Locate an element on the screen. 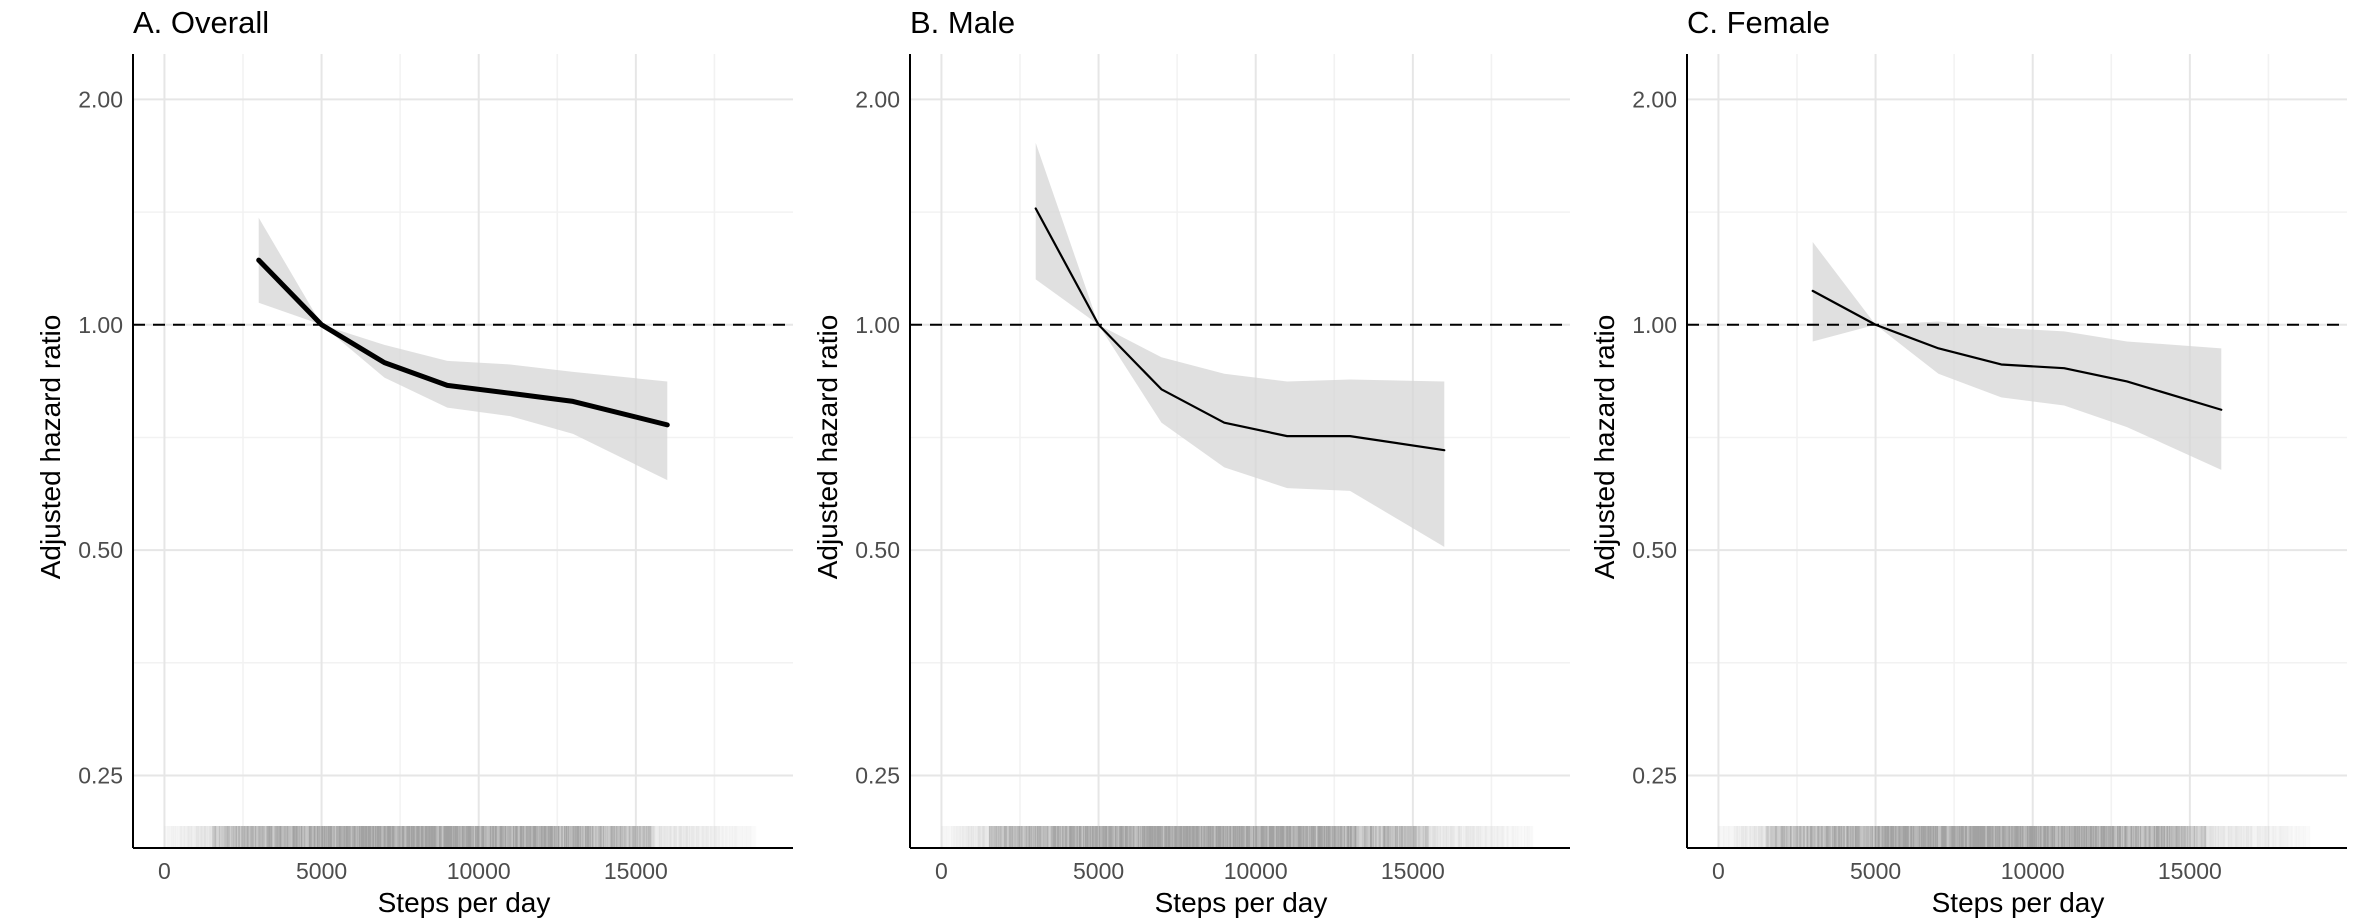  panel-title: A. Overall is located at coordinates (201, 22).